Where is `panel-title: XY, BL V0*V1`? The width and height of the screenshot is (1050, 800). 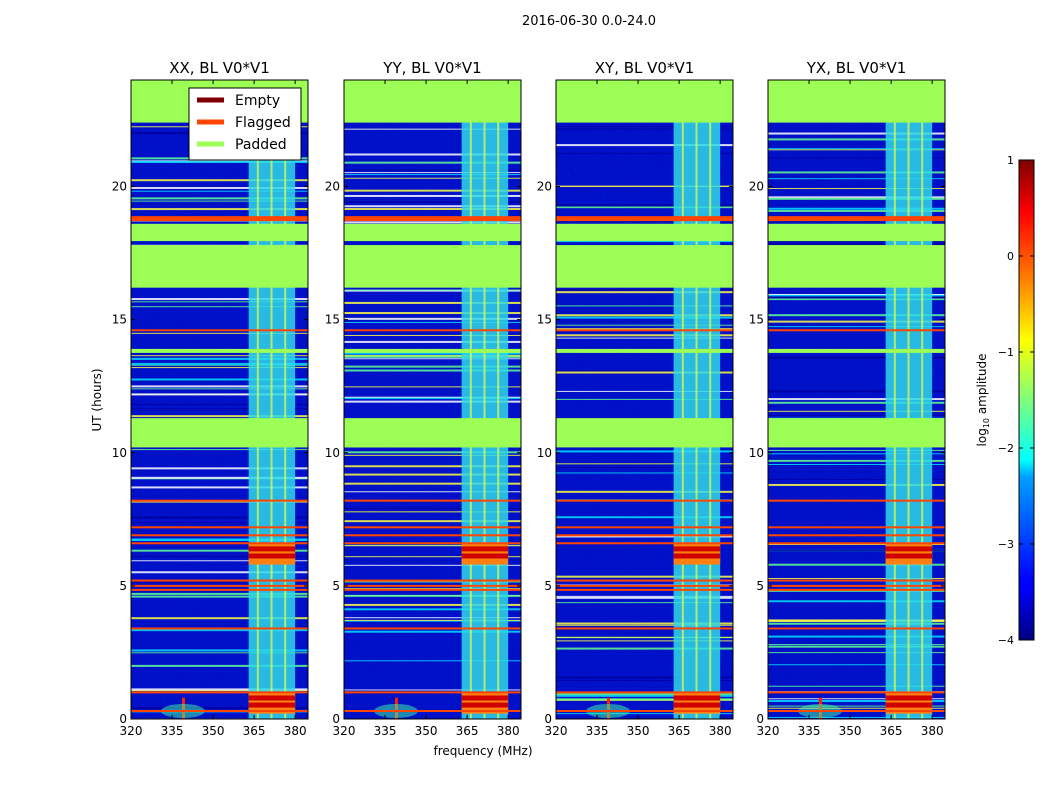 panel-title: XY, BL V0*V1 is located at coordinates (645, 68).